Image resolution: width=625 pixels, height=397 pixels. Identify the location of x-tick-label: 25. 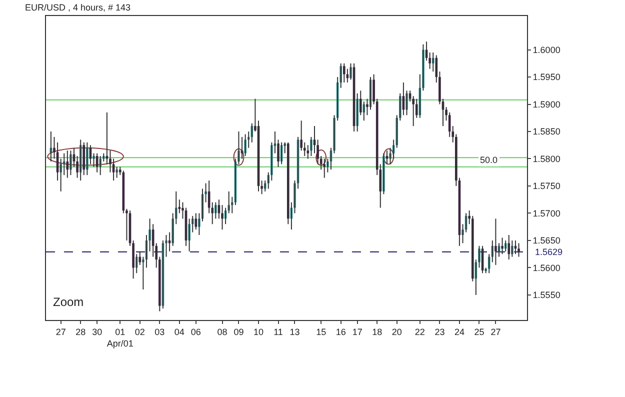
(479, 331).